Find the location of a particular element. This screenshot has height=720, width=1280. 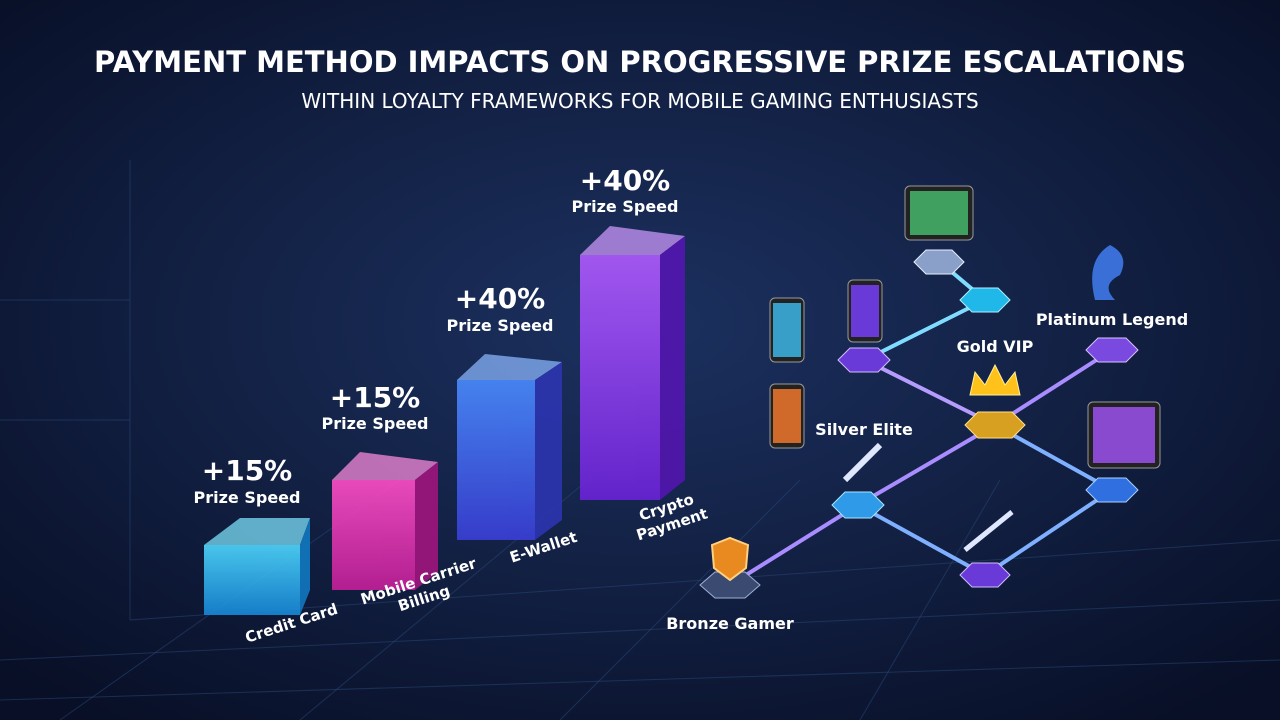

tier-label: Bronze Gamer is located at coordinates (730, 623).